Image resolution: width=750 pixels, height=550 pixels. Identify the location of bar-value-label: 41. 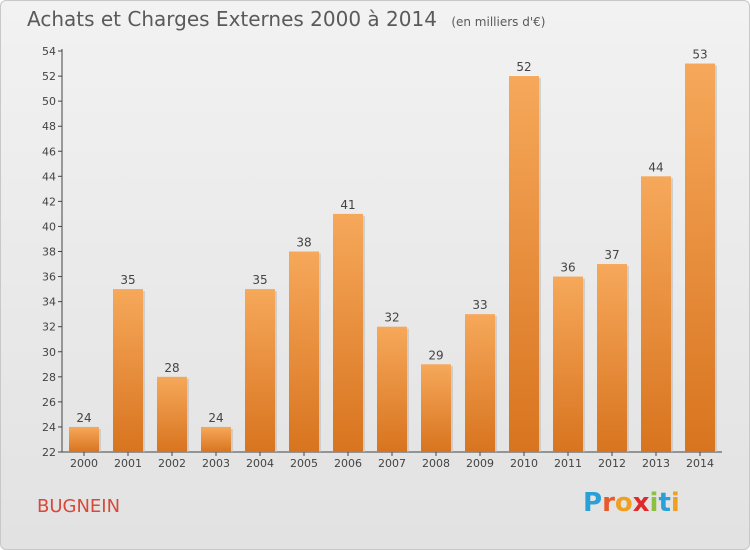
(347, 205).